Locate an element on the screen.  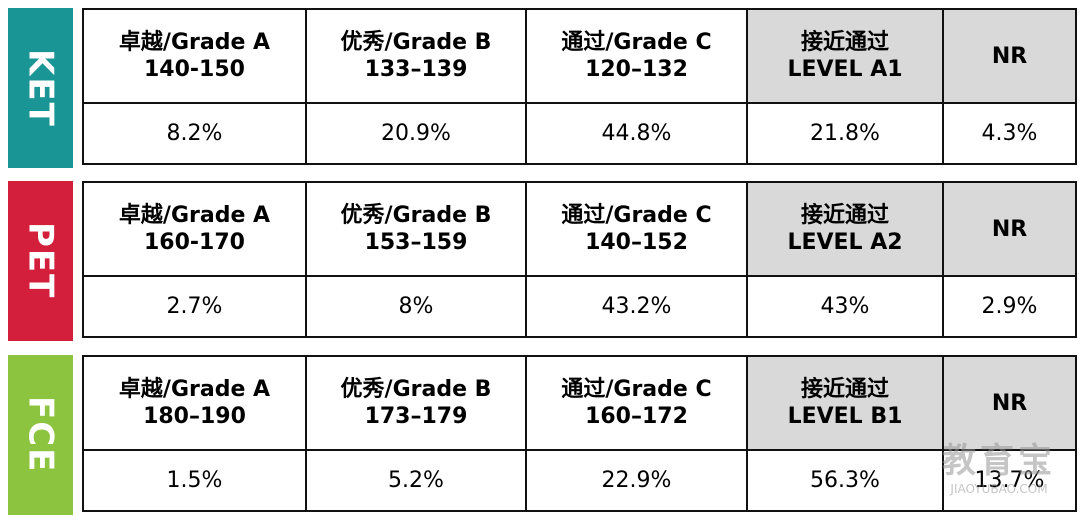
value-cell: 13.7% is located at coordinates (1009, 480).